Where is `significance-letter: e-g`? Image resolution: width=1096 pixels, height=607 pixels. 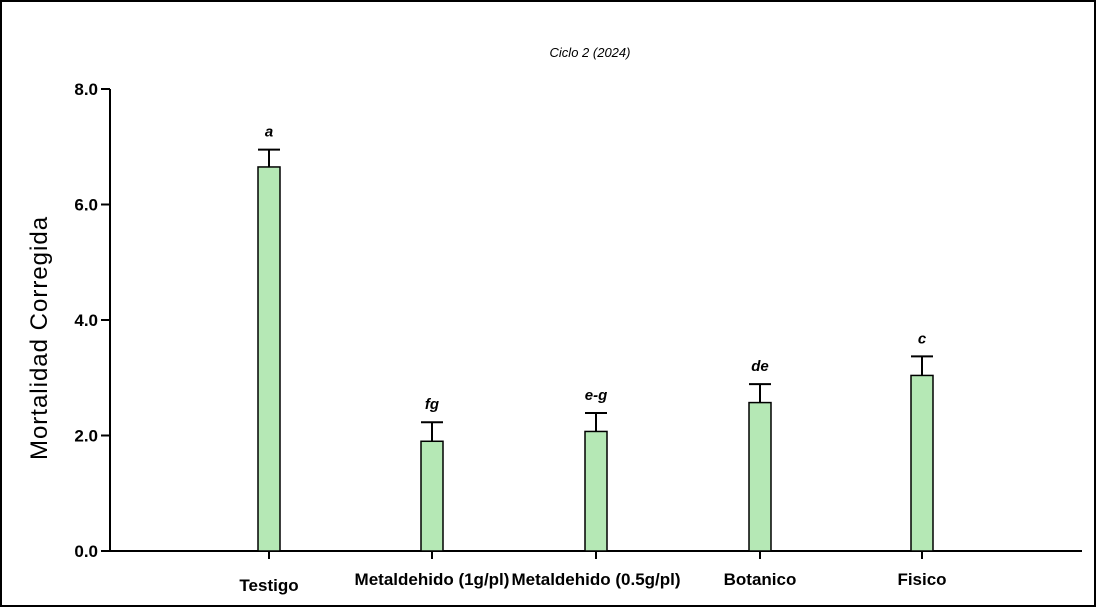 significance-letter: e-g is located at coordinates (596, 395).